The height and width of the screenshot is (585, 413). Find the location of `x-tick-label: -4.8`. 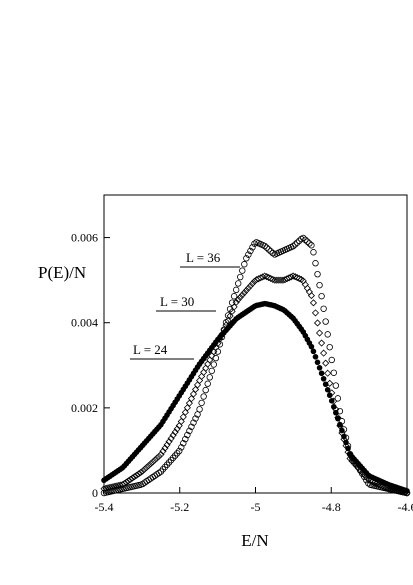

x-tick-label: -4.8 is located at coordinates (331, 507).